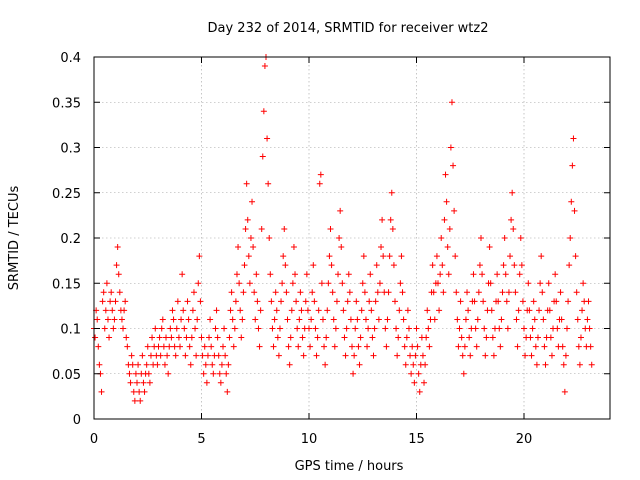  What do you see at coordinates (94, 439) in the screenshot?
I see `x-tick-label: 0` at bounding box center [94, 439].